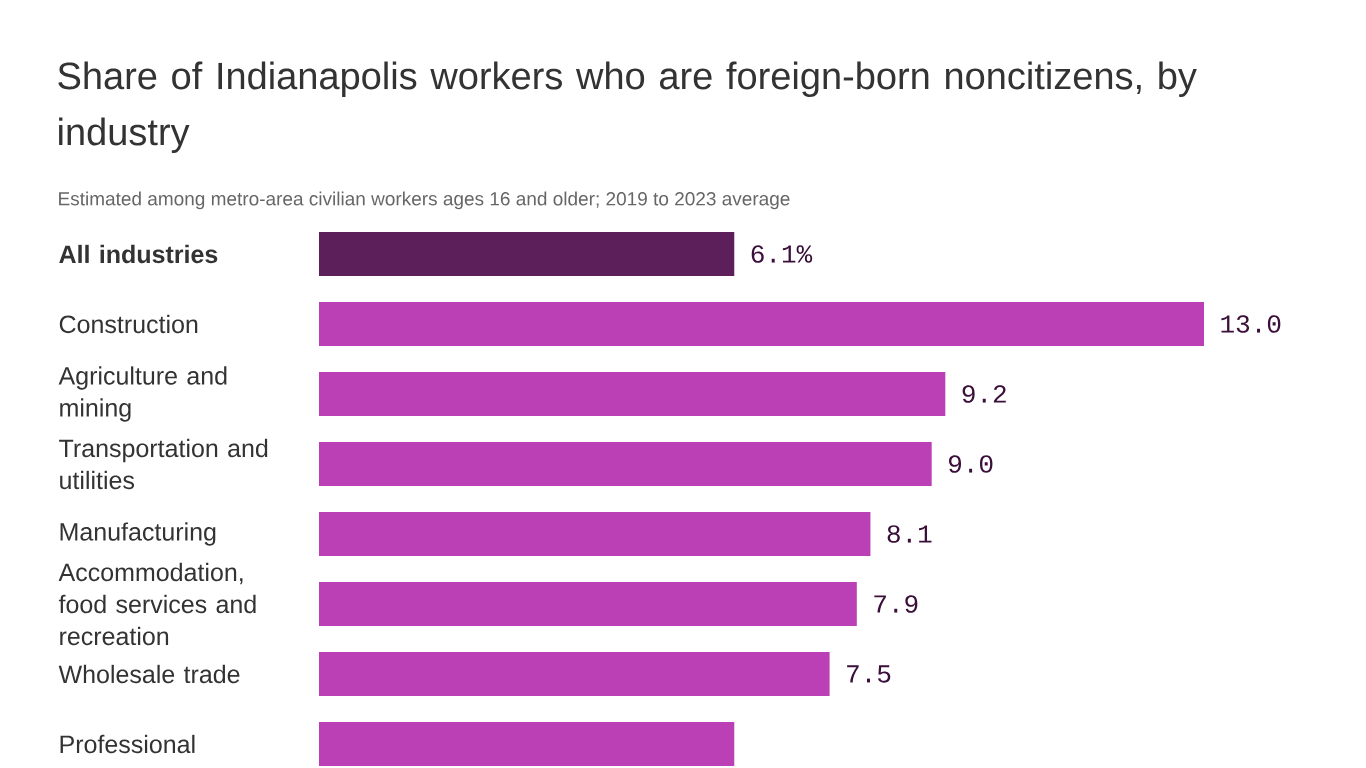  I want to click on data-label: 6.1%, so click(782, 254).